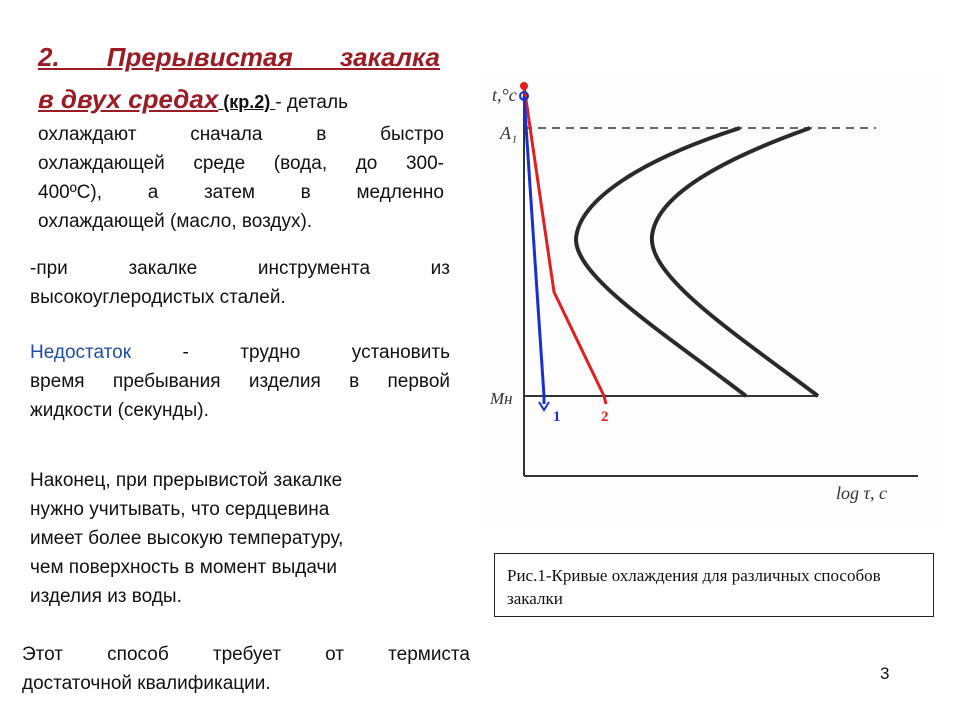 This screenshot has height=720, width=960. Describe the element at coordinates (734, 262) in the screenshot. I see `c-curve-finish` at that location.